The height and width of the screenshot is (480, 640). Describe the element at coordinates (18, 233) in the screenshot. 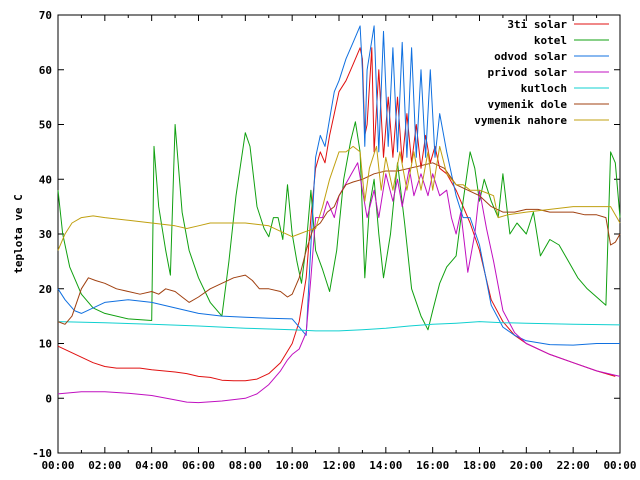

I see `y-axis-title: teplota ve C` at that location.